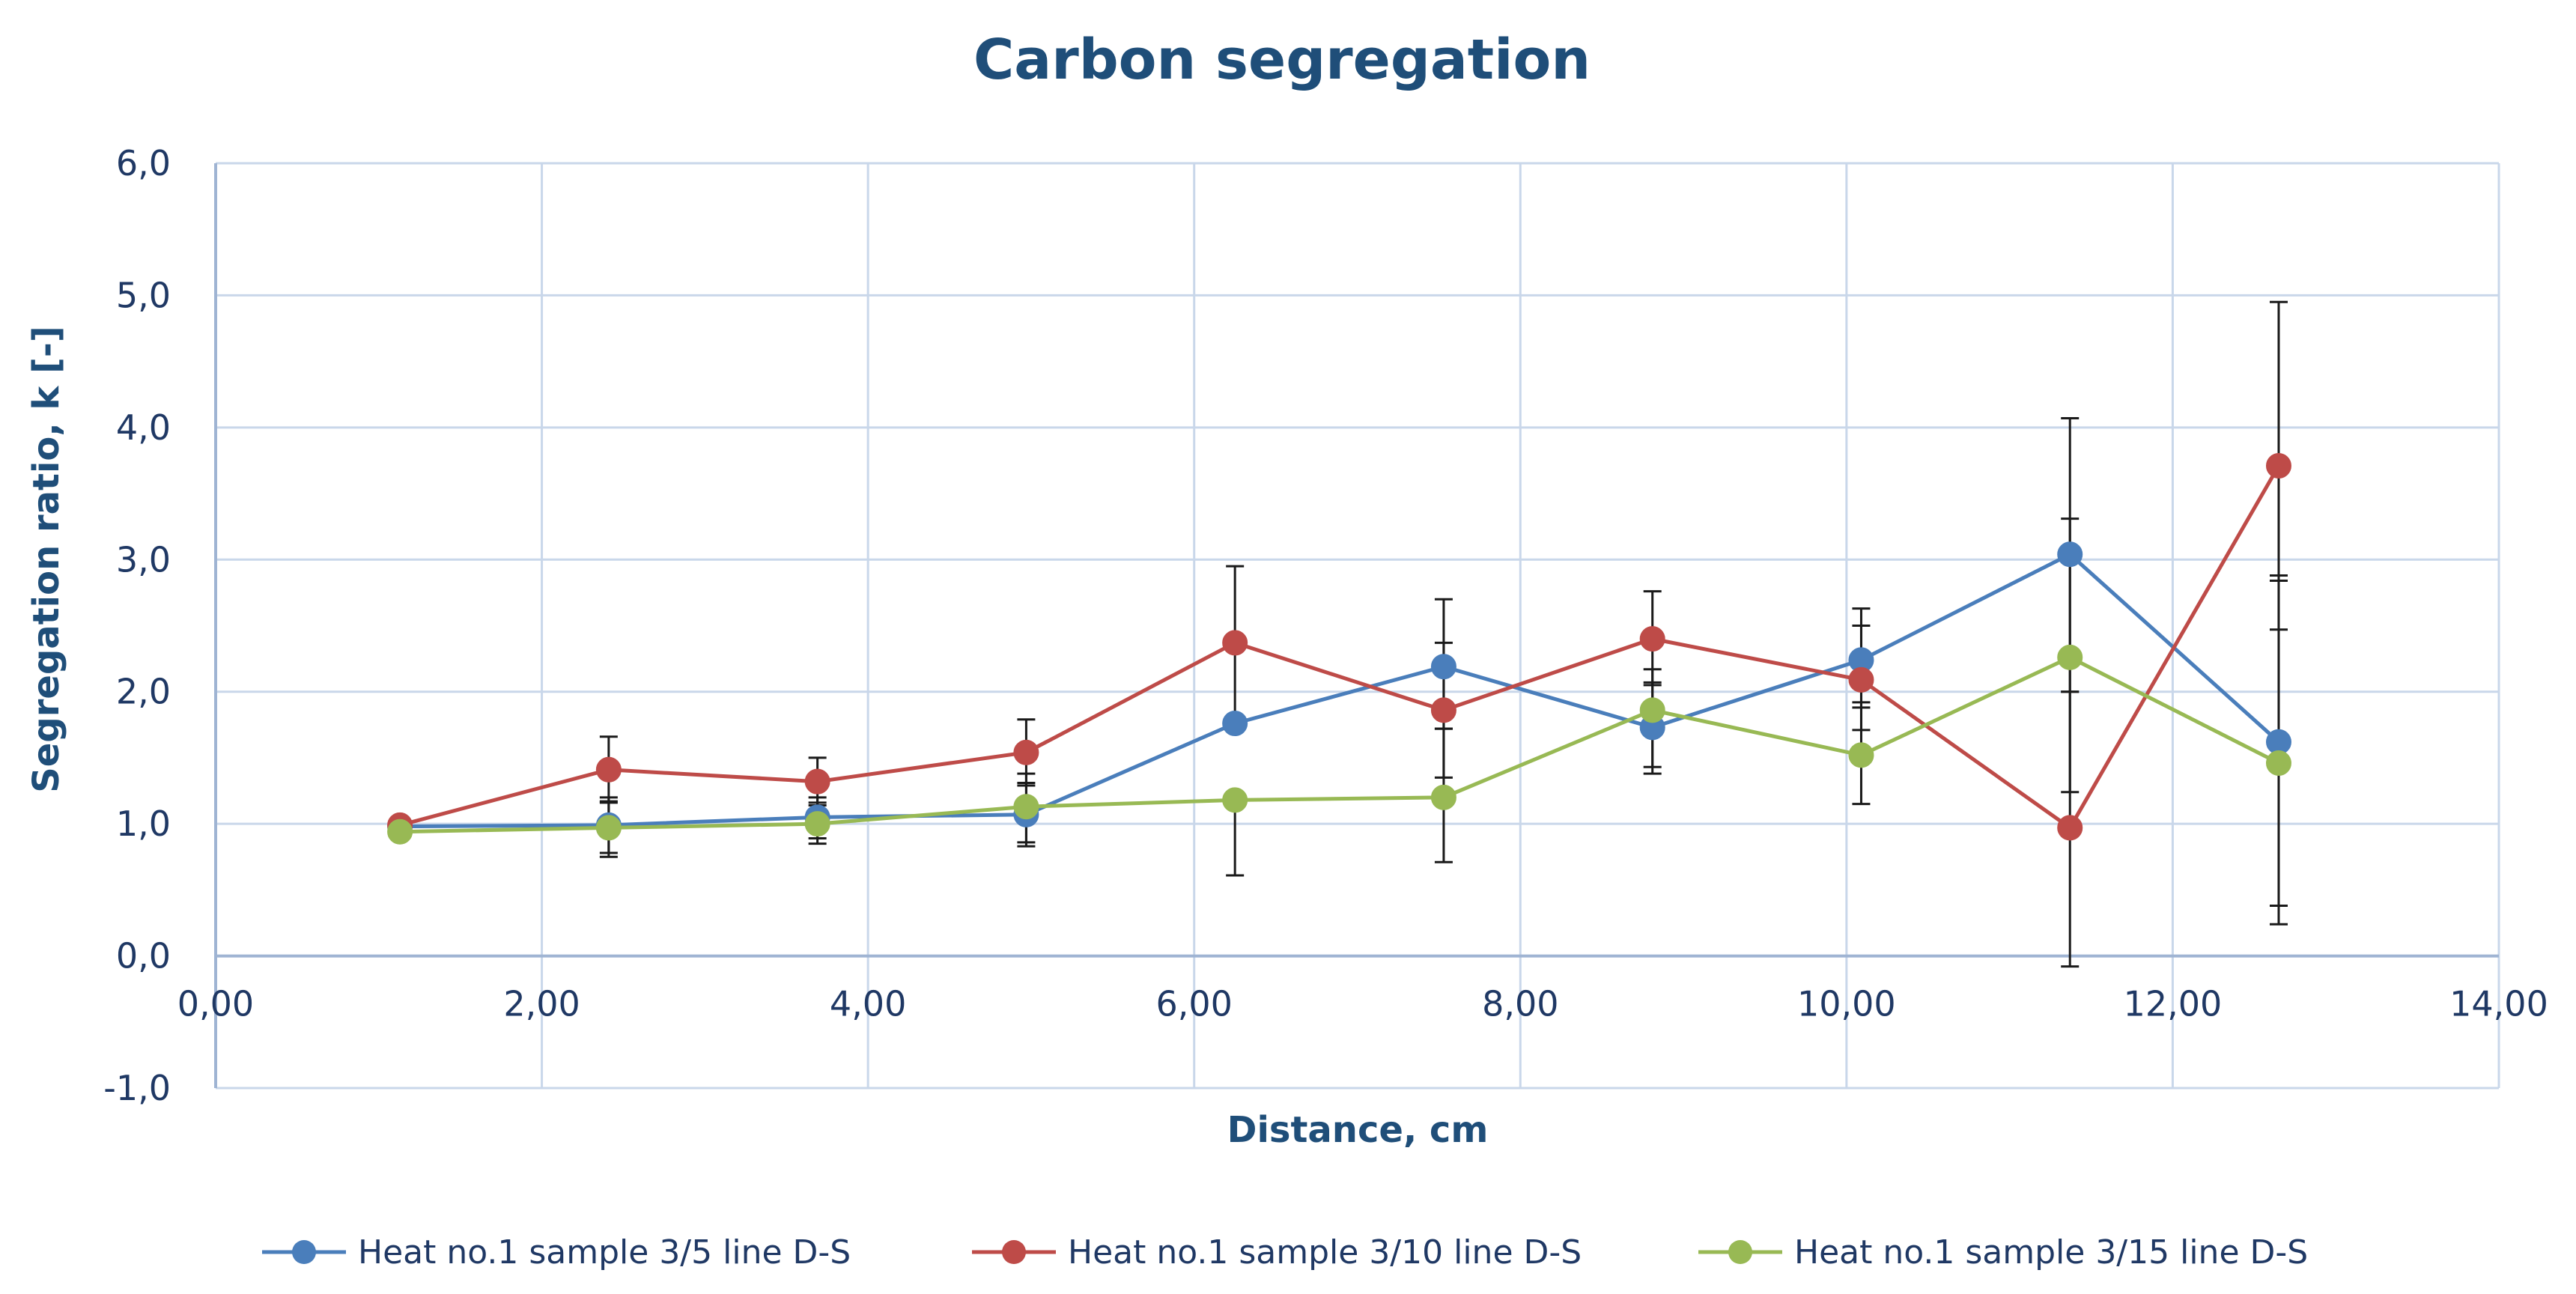 Image resolution: width=2576 pixels, height=1294 pixels. I want to click on y-tick-label: -1,0, so click(137, 1088).